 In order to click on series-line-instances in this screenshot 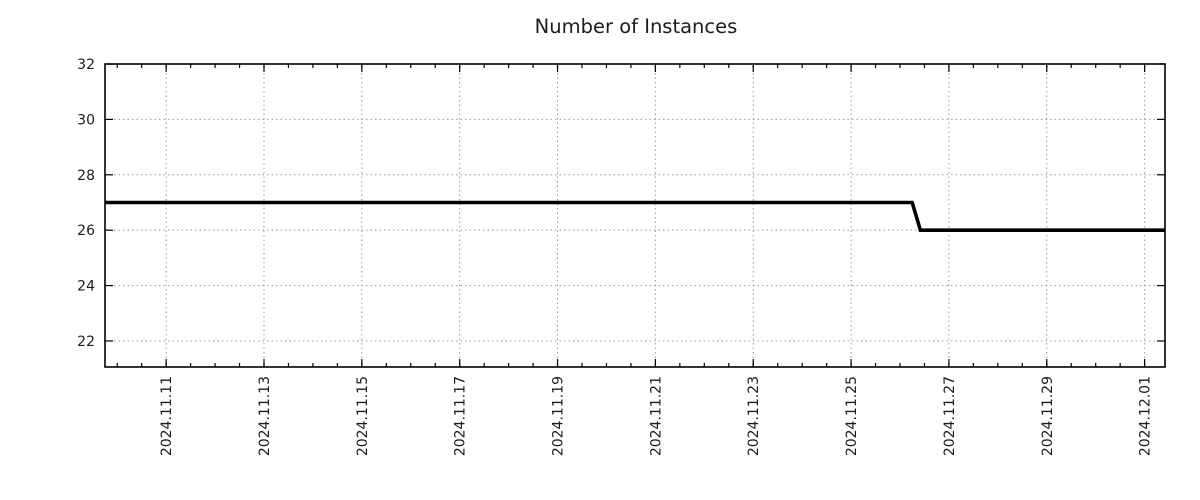, I will do `click(635, 216)`.